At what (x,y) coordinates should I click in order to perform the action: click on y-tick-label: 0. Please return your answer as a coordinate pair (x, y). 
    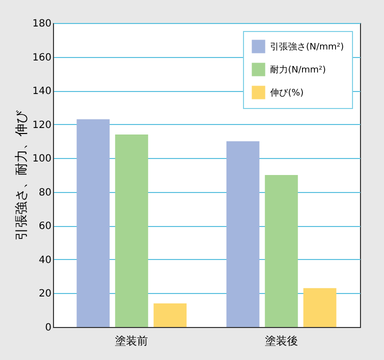
    Looking at the image, I should click on (48, 328).